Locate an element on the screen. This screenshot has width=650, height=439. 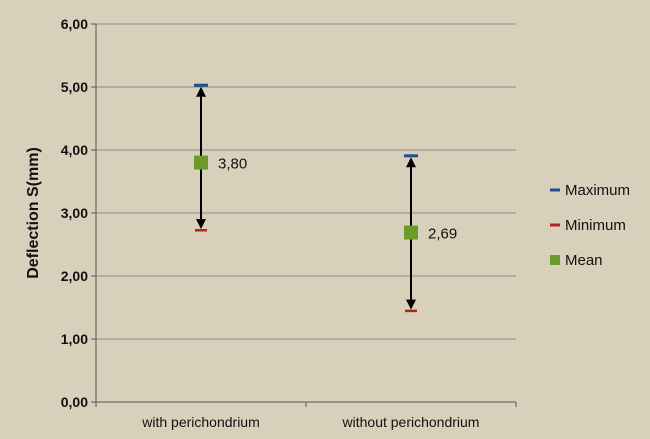
y-tick-label: 6,00 is located at coordinates (74, 24).